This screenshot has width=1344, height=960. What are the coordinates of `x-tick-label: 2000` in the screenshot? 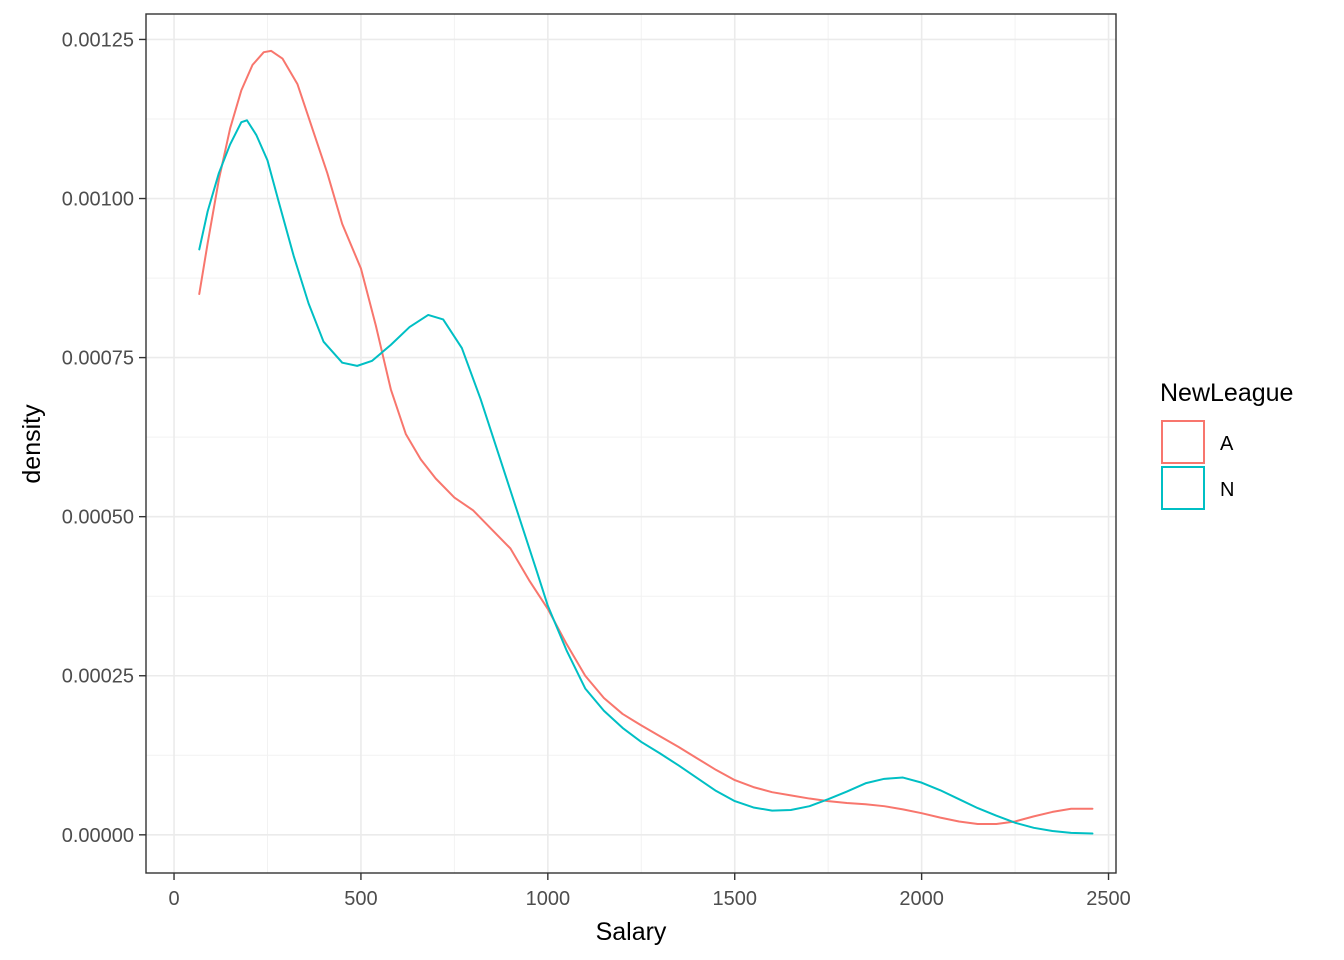 It's located at (921, 899).